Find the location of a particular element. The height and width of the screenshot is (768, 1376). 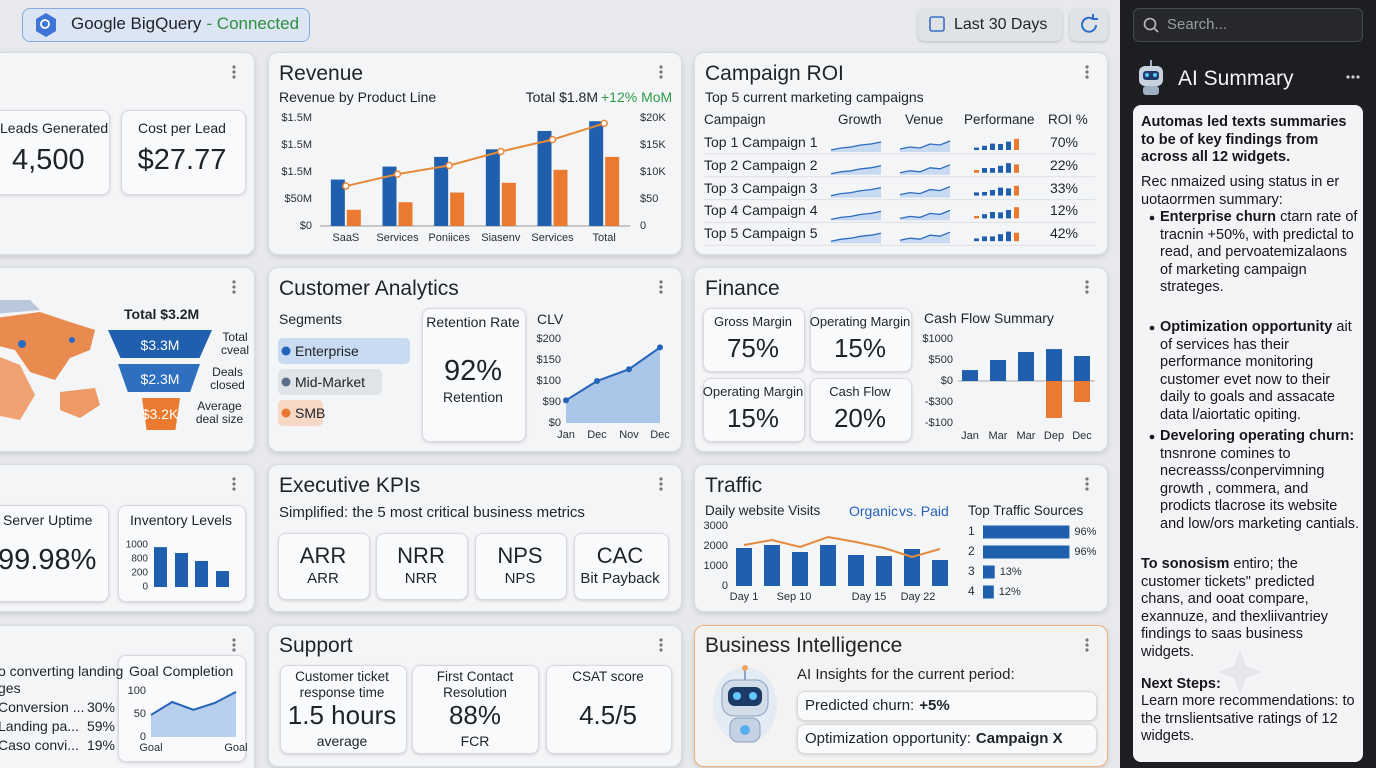

insight: Optimization opportunity: Campaign X is located at coordinates (934, 738).